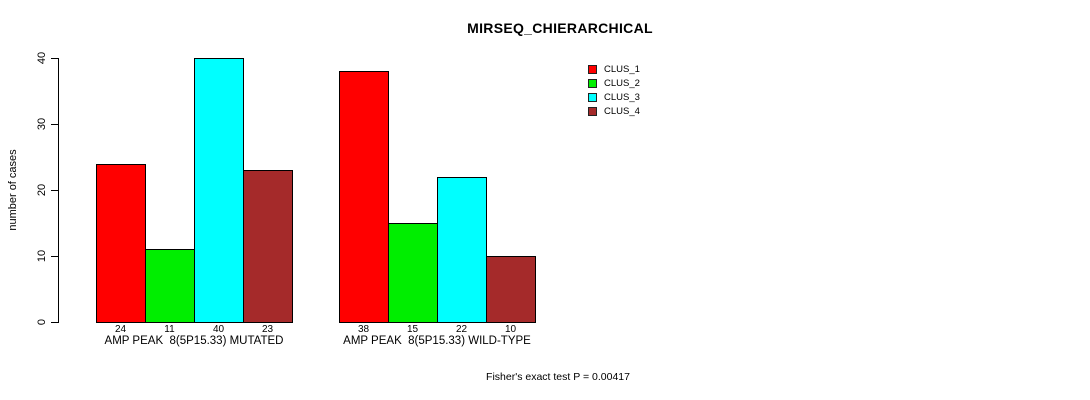  I want to click on y-axis-line, so click(58, 190).